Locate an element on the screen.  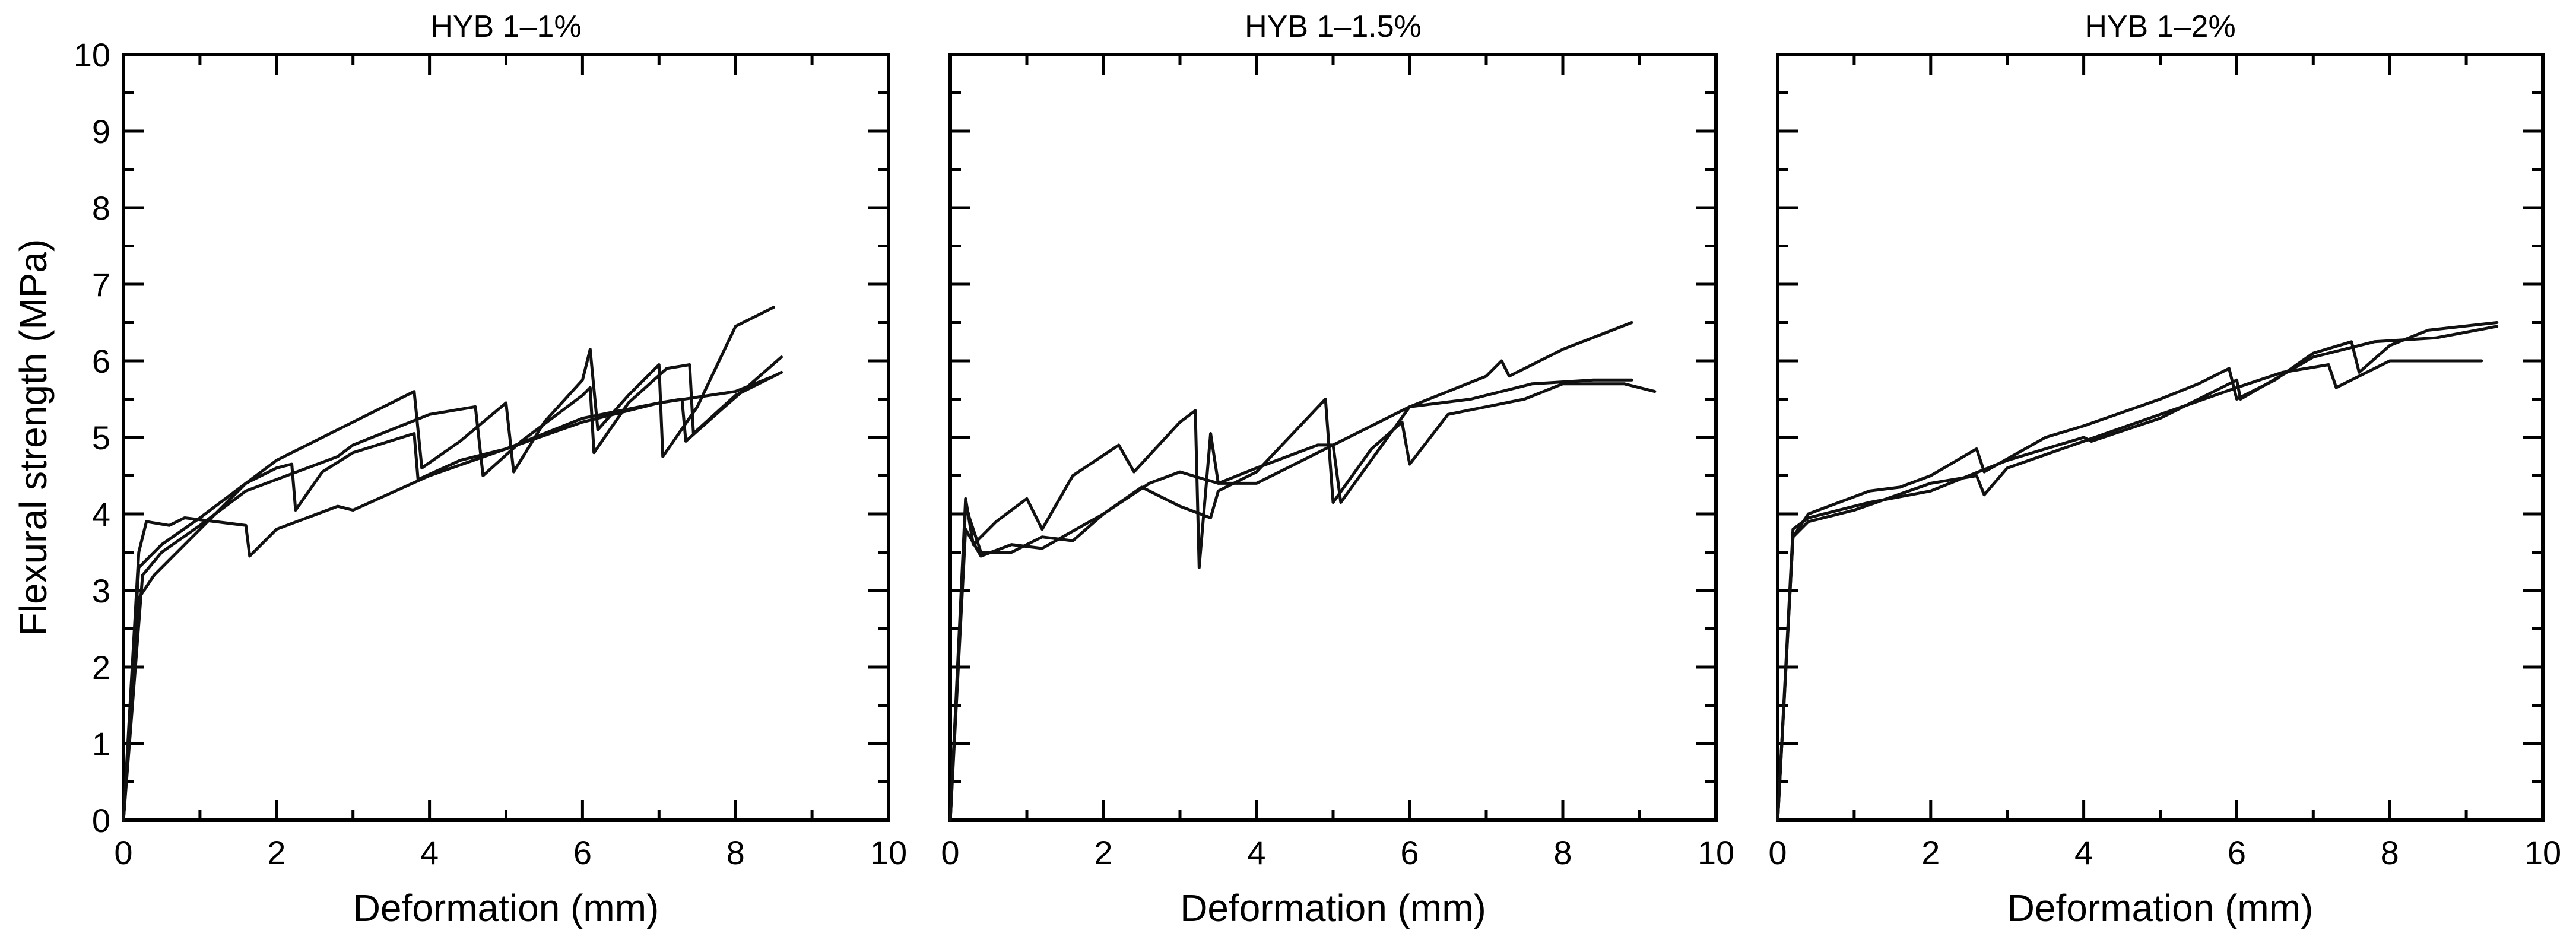
y-tick-label: 0 is located at coordinates (101, 820).